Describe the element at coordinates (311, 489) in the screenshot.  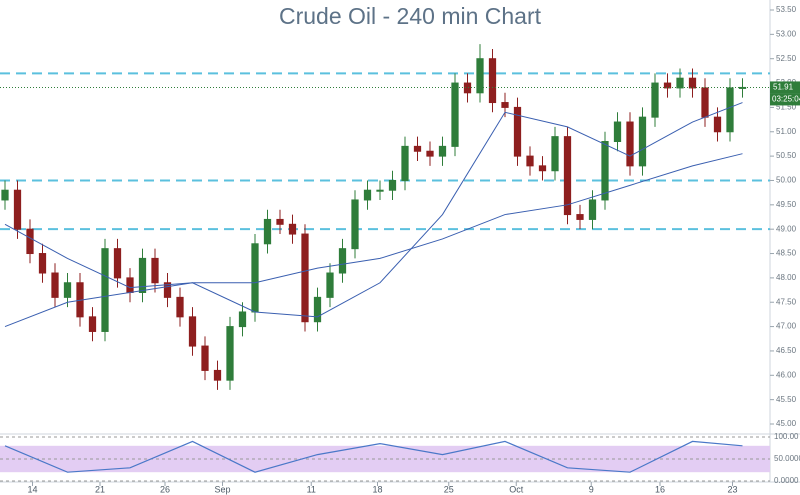
I see `x-tick-label: 11` at that location.